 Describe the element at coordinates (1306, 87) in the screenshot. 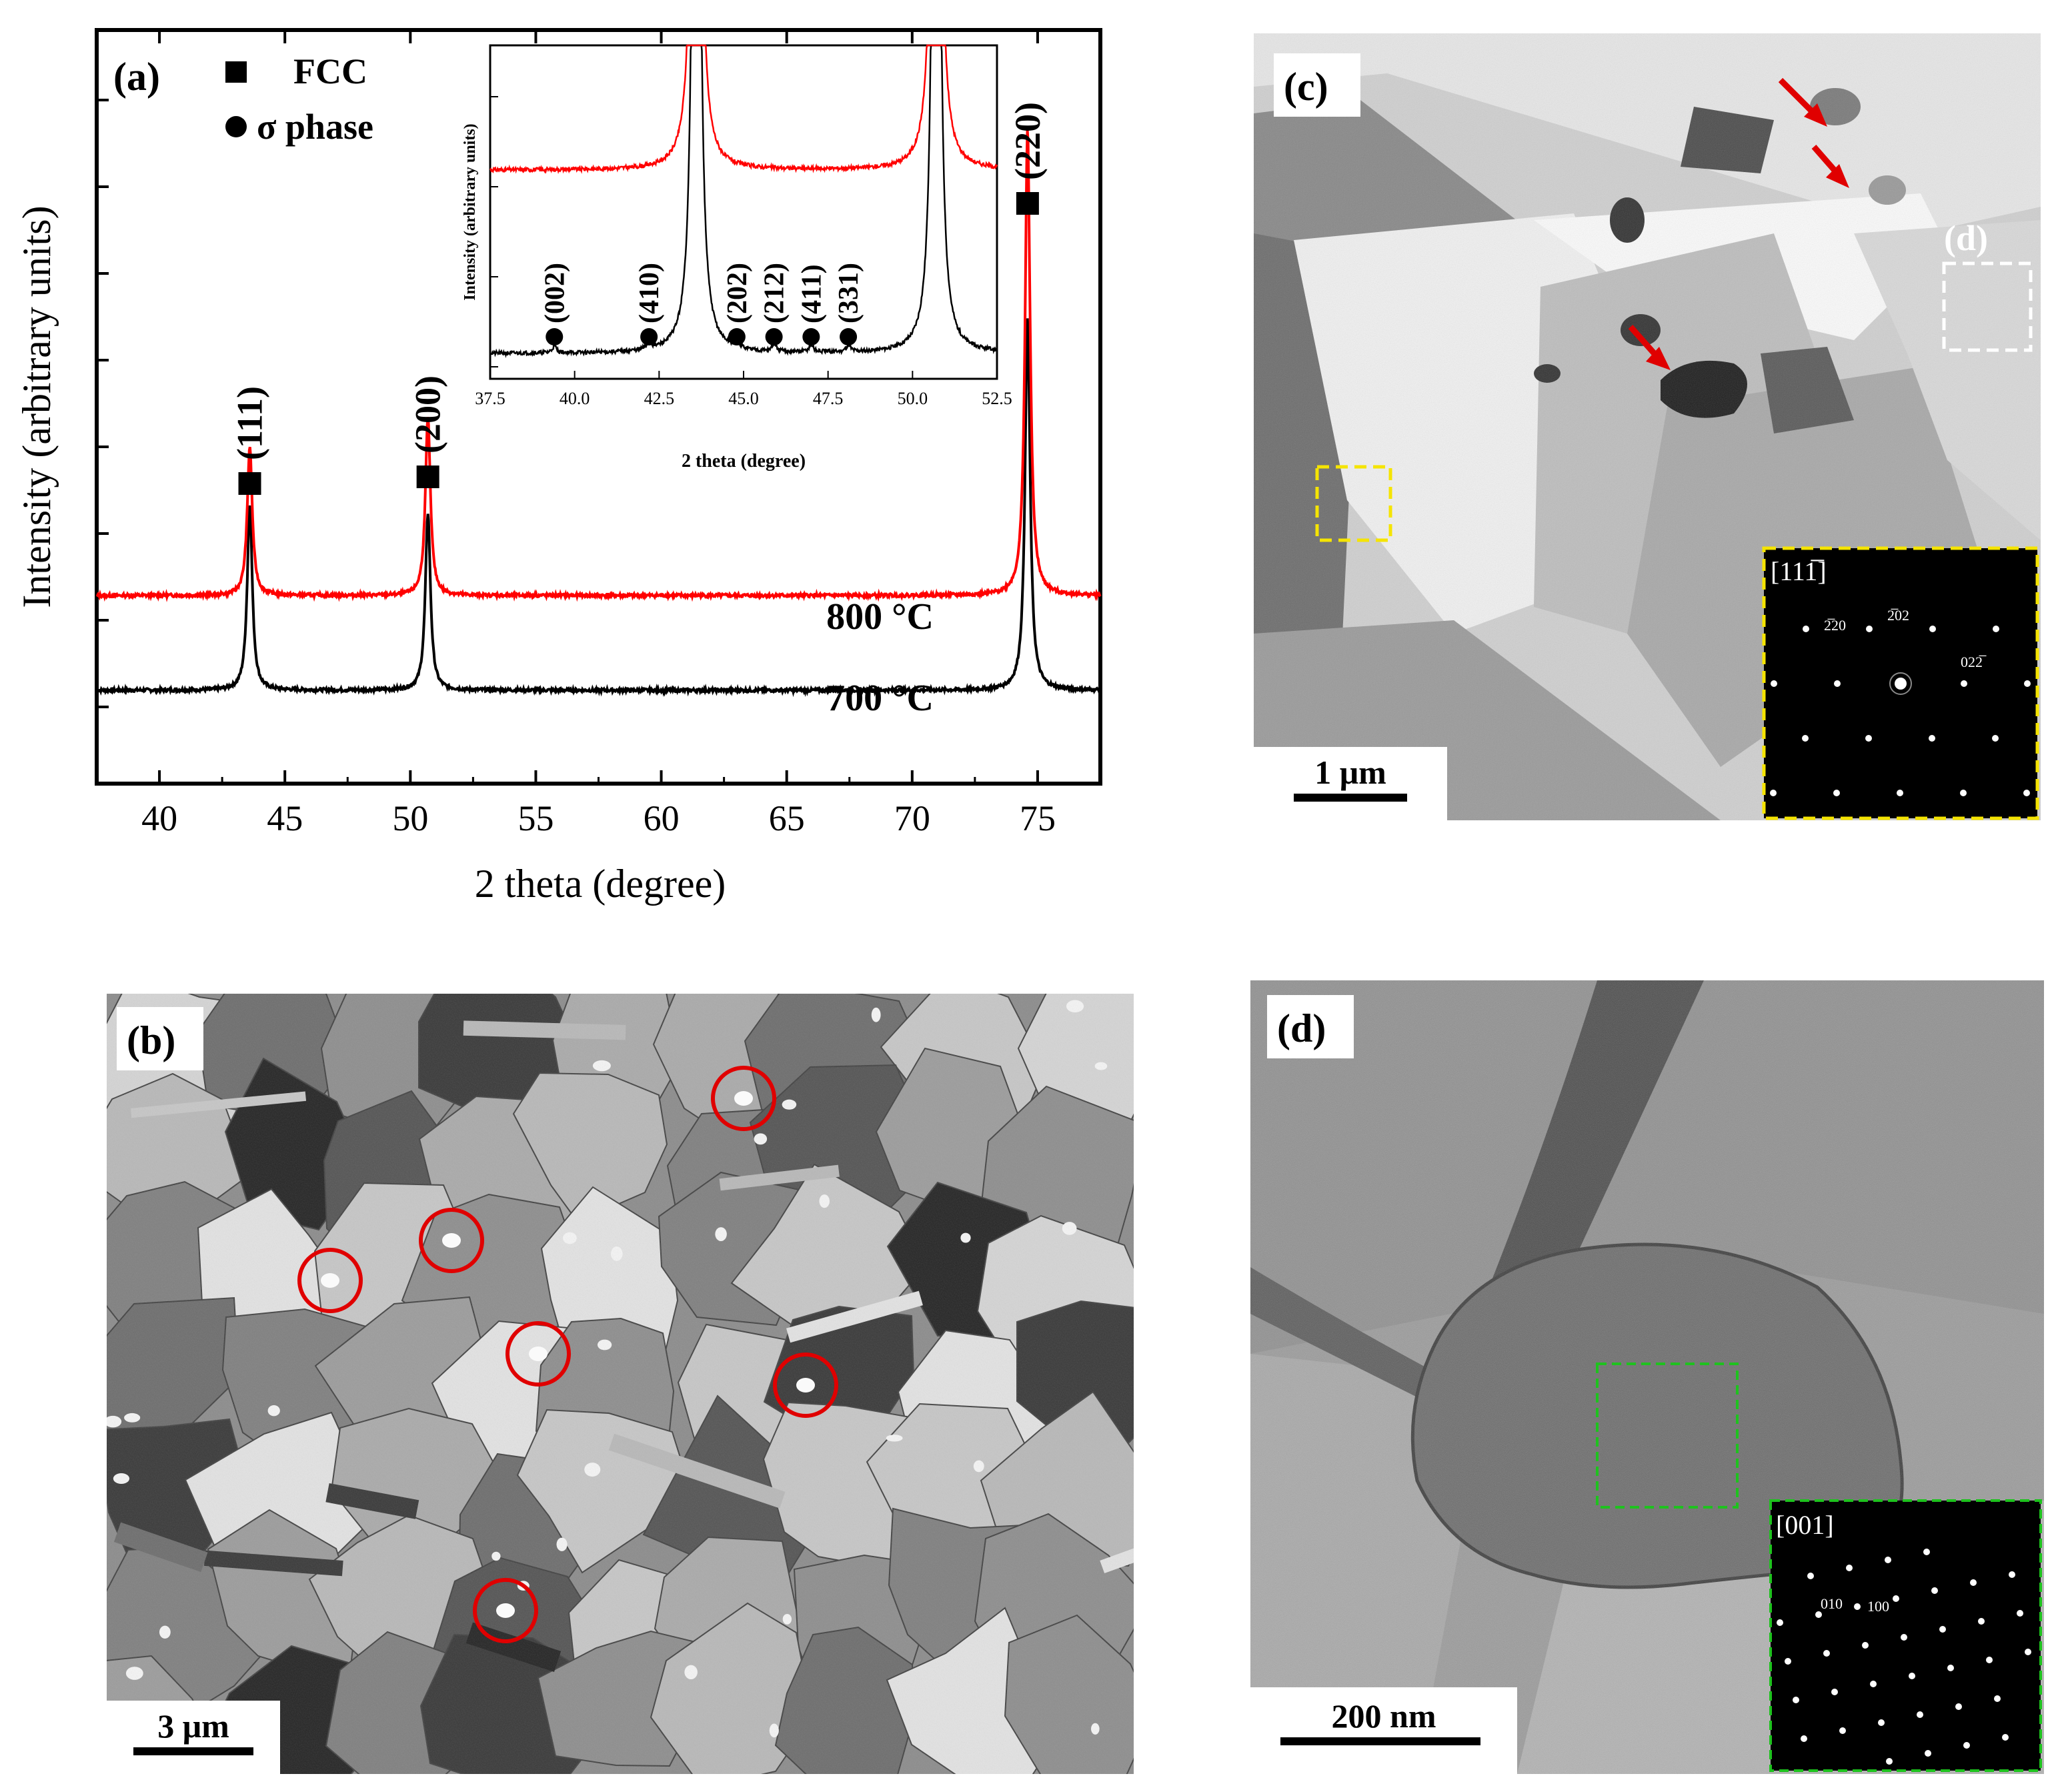

I see `panel-c-label: (c)` at that location.